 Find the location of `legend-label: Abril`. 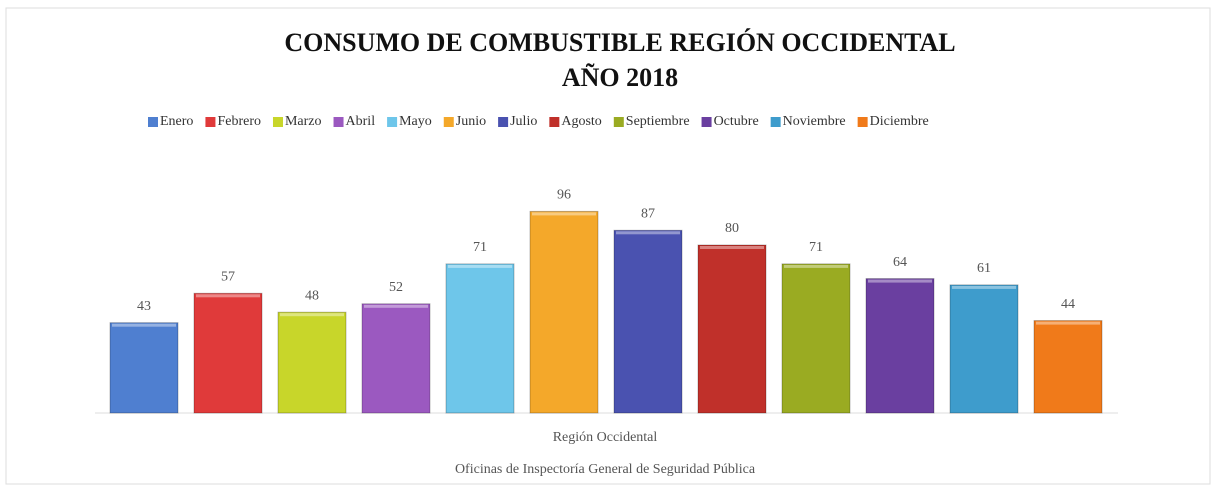

legend-label: Abril is located at coordinates (361, 121).